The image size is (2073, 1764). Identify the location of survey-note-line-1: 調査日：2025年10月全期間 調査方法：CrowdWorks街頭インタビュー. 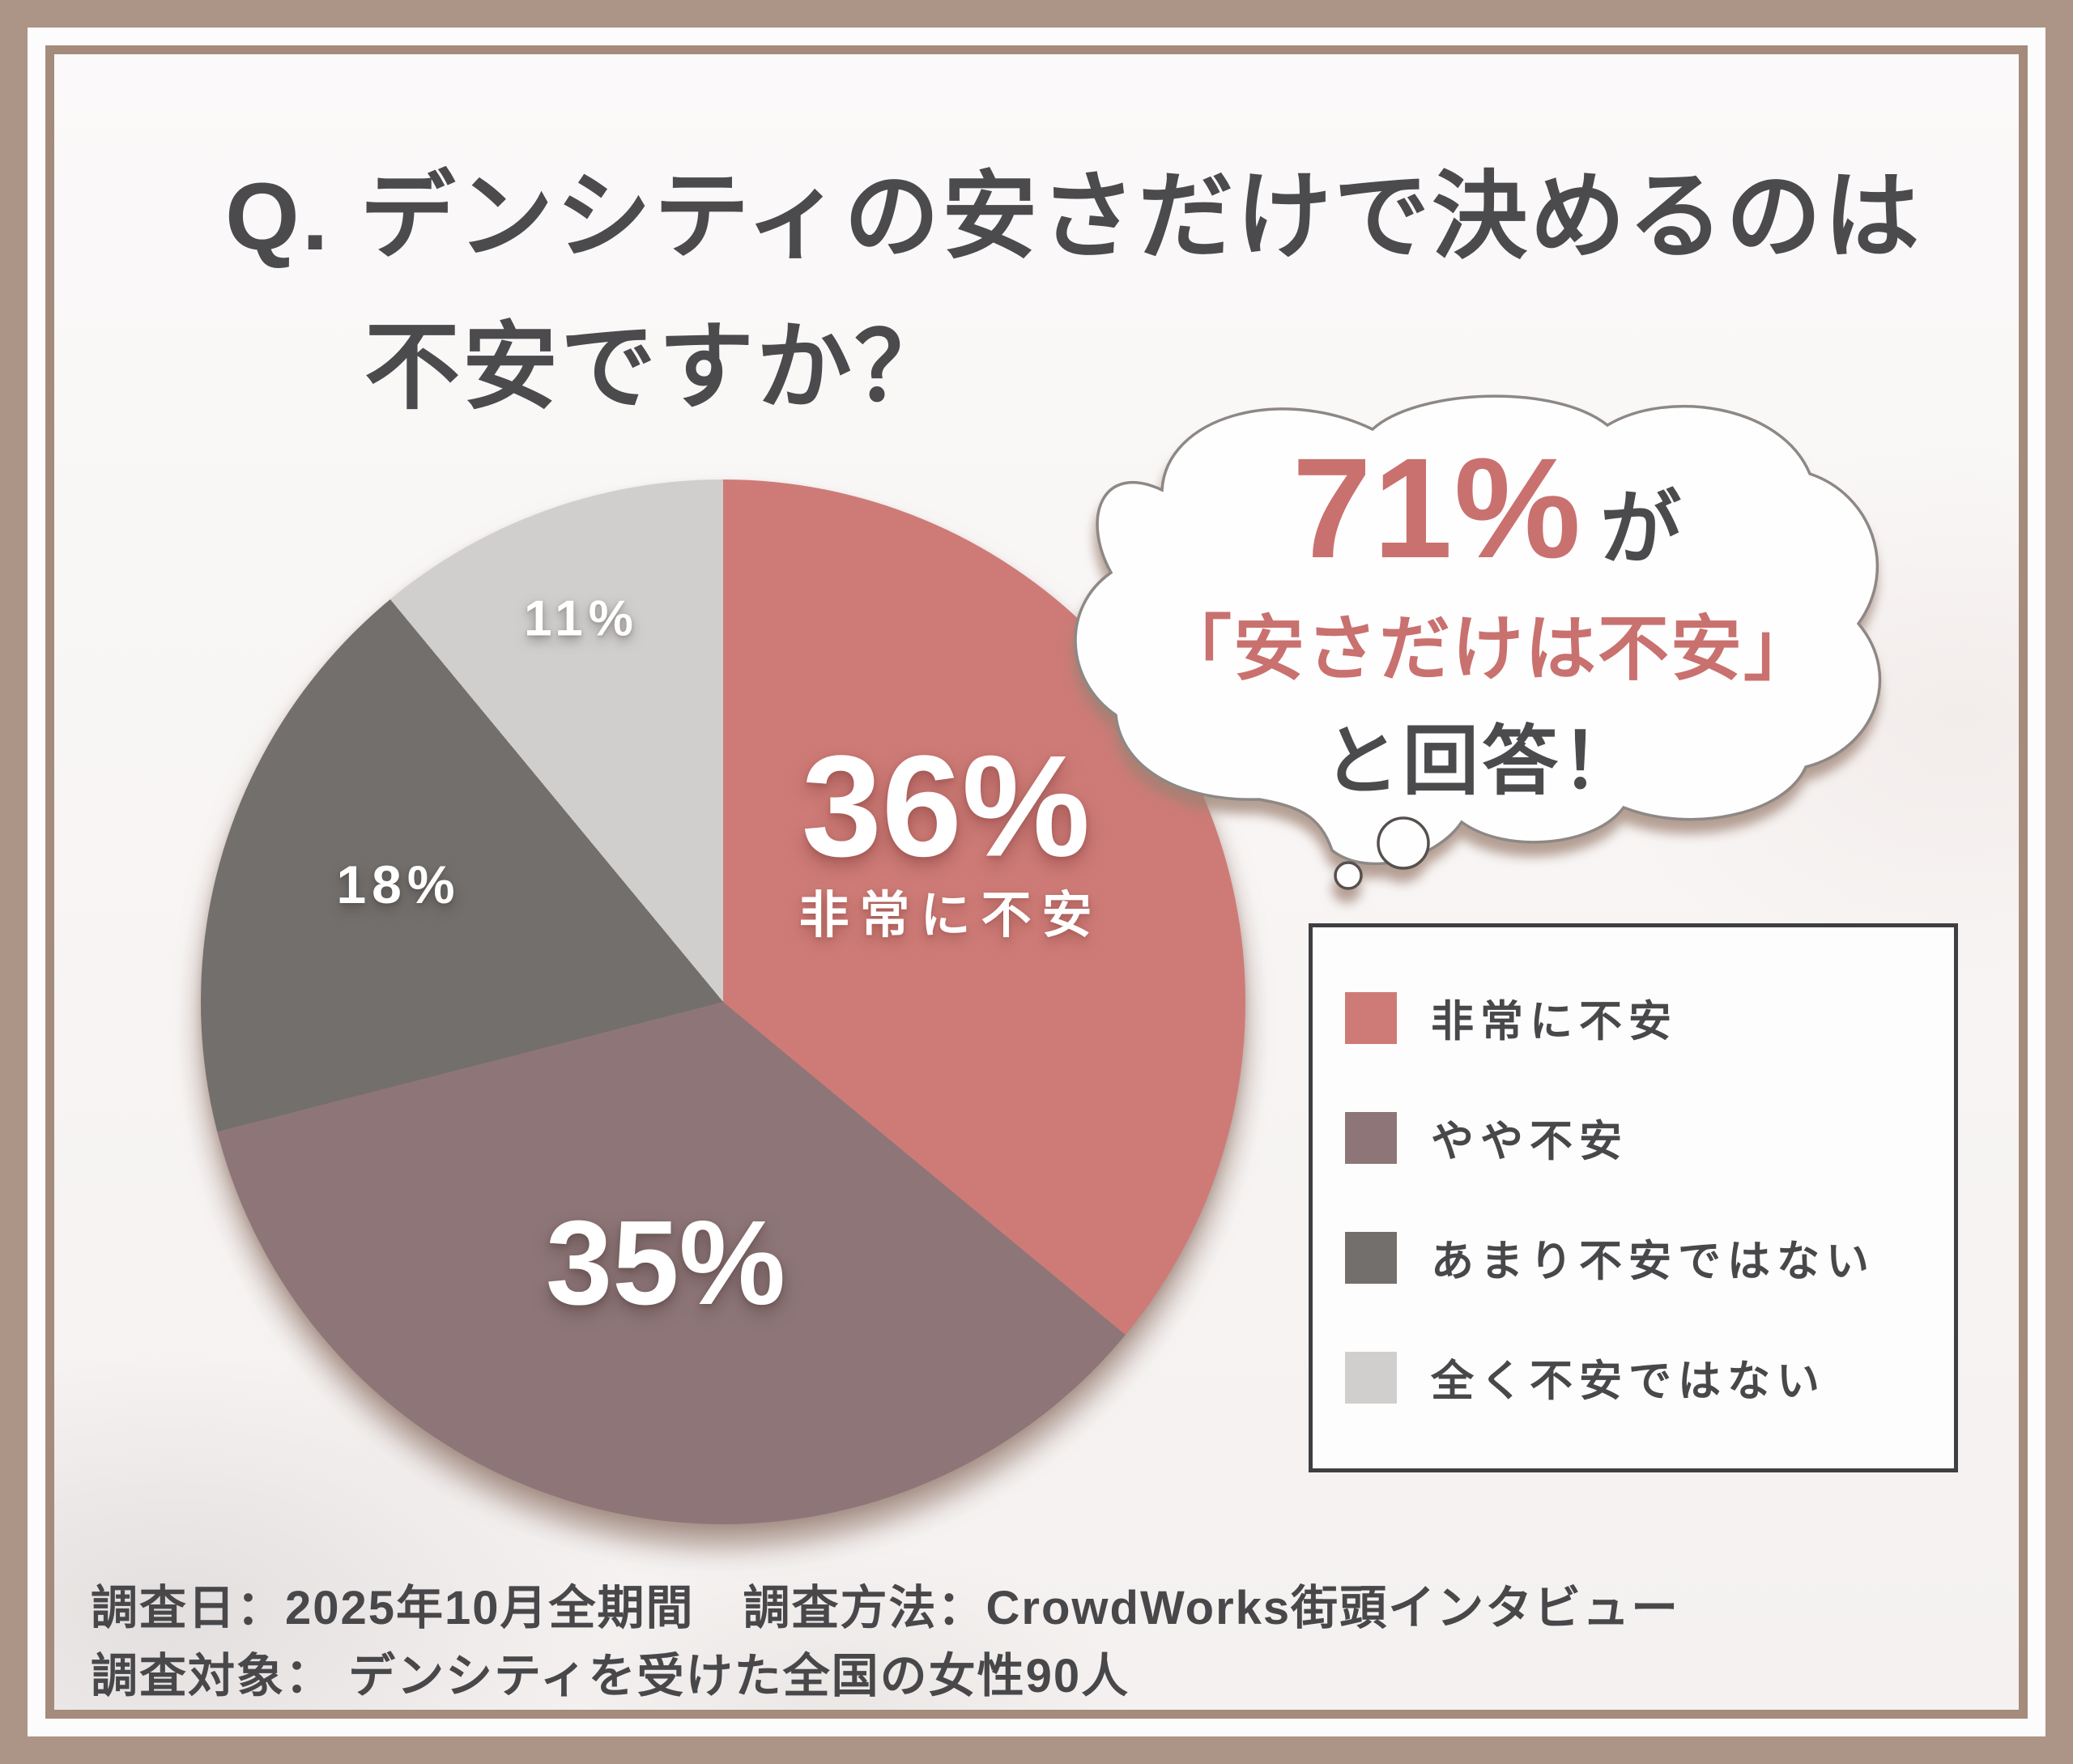
(886, 1608).